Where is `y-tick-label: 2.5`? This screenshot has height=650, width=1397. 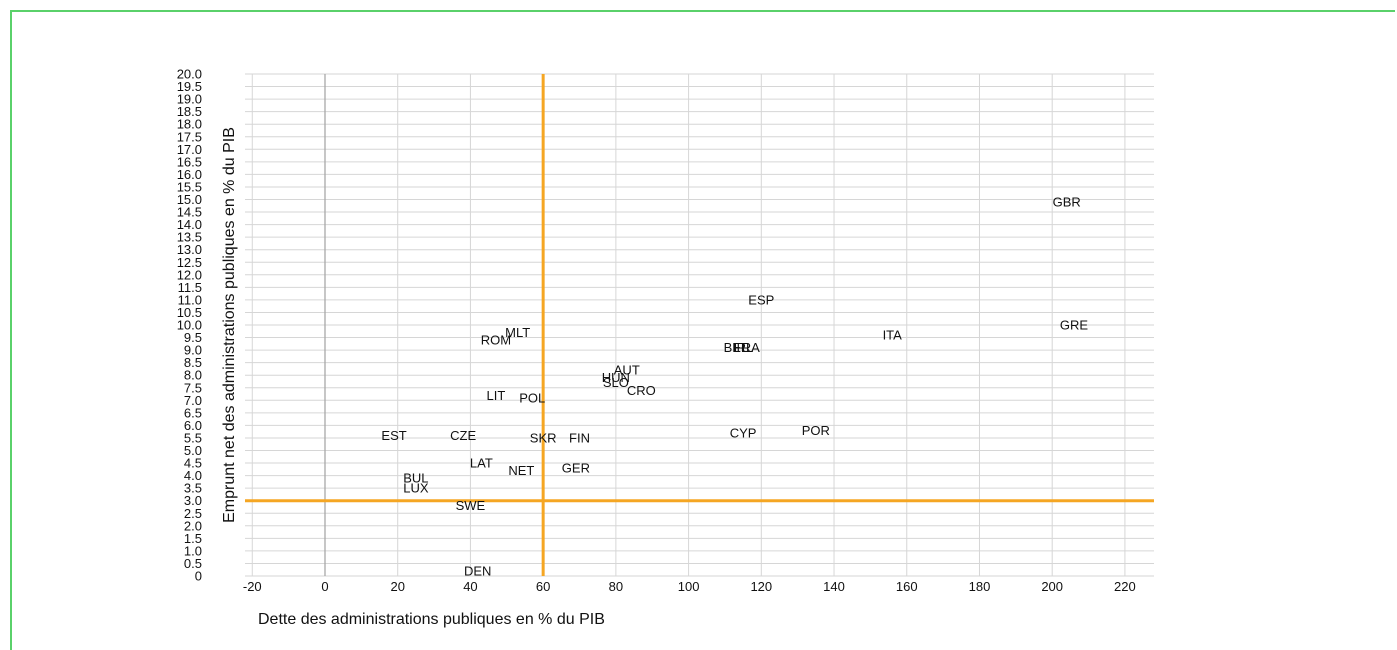
y-tick-label: 2.5 is located at coordinates (193, 513).